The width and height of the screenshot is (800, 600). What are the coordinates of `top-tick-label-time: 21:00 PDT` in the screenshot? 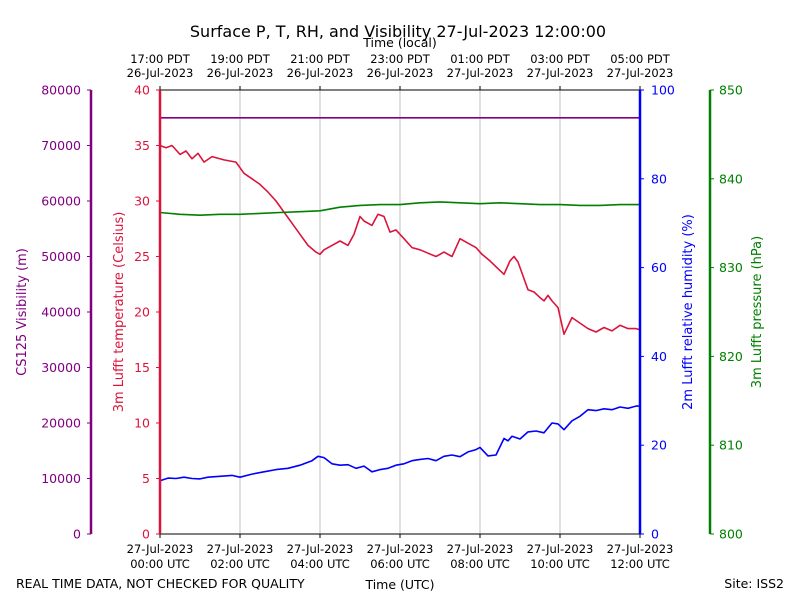 It's located at (320, 59).